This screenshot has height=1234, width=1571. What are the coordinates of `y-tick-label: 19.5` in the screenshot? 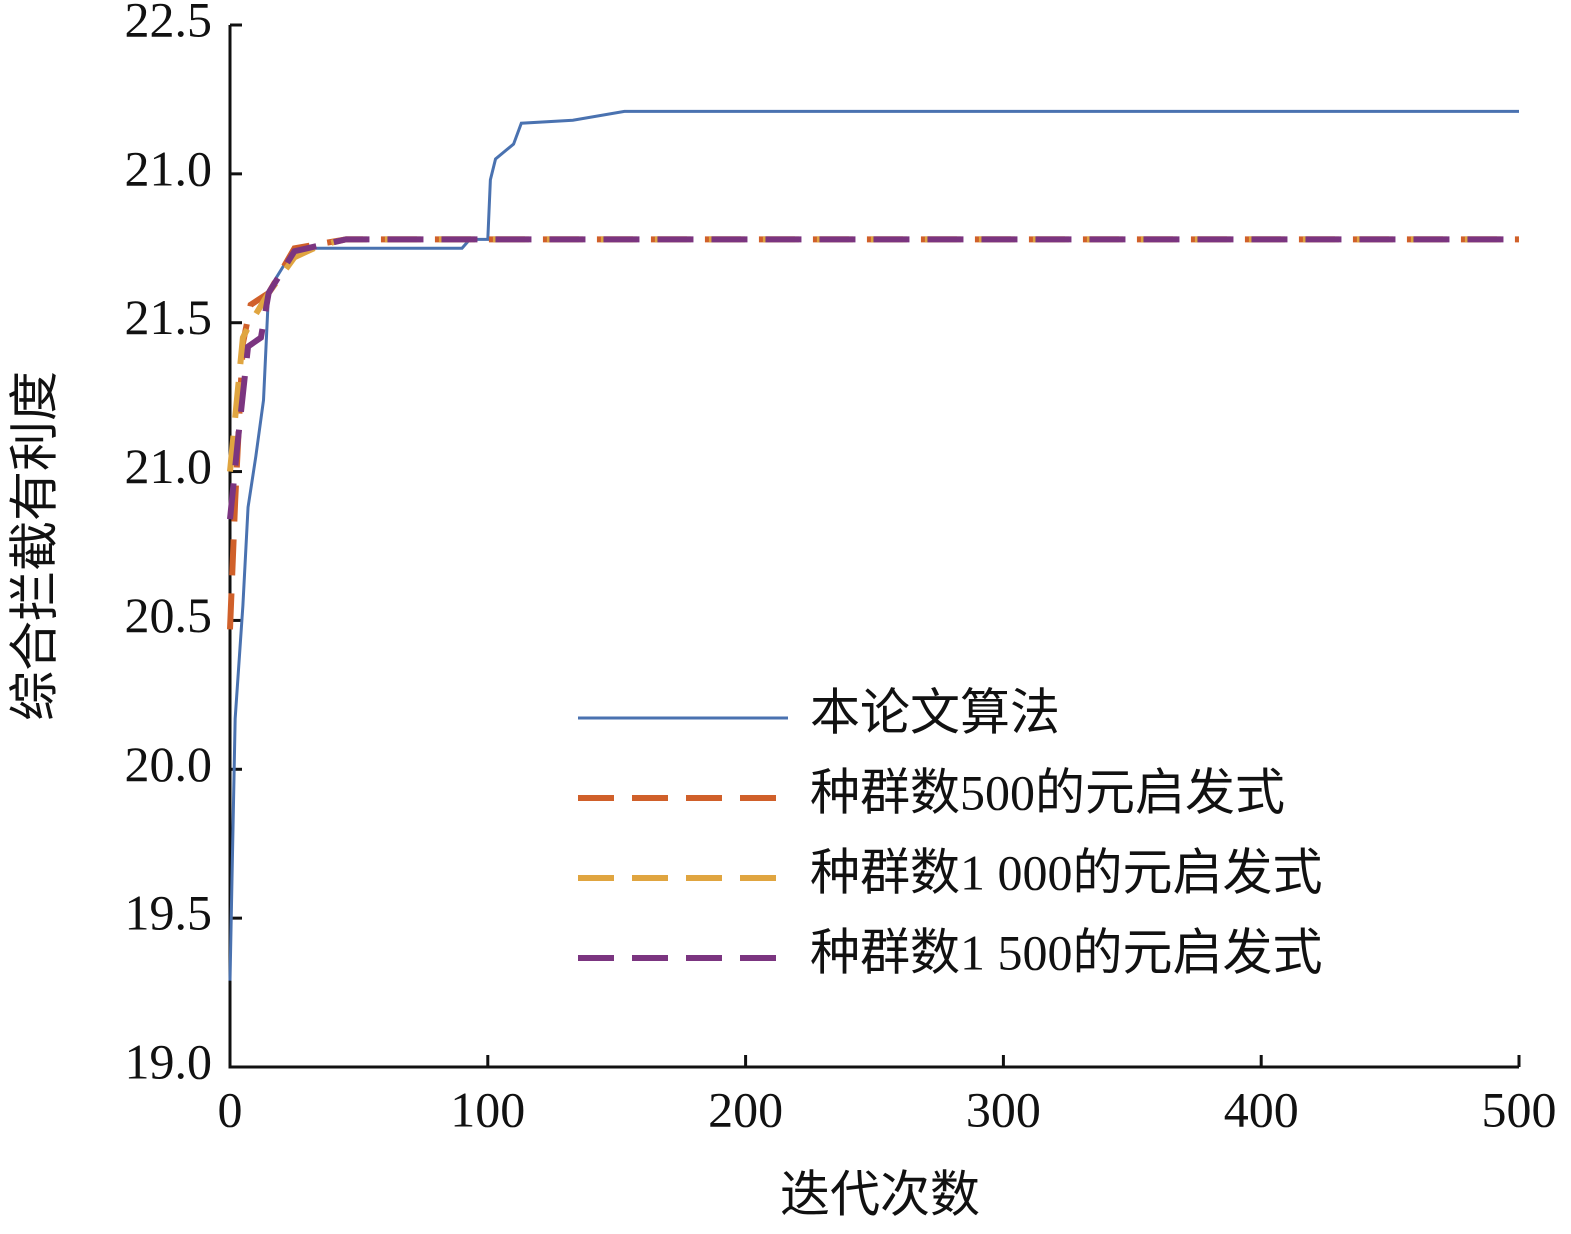 It's located at (169, 913).